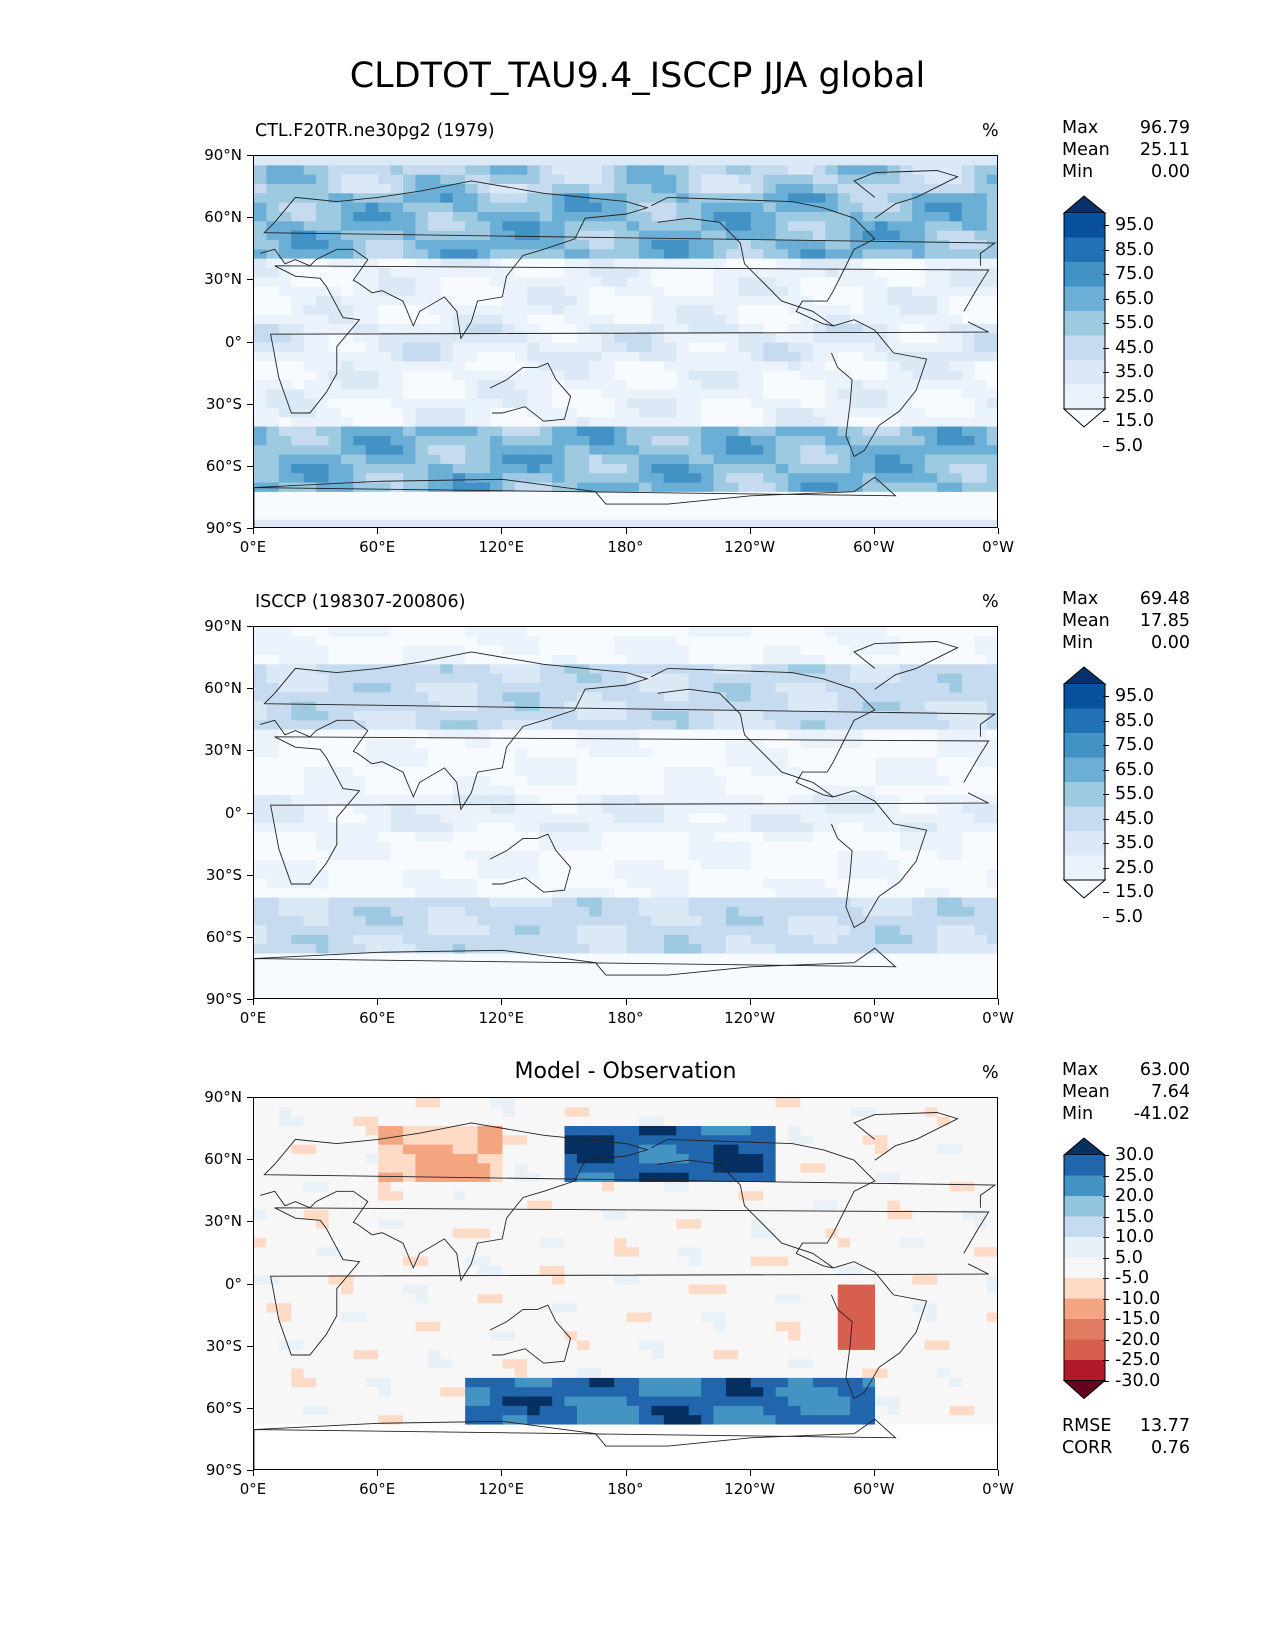 The image size is (1275, 1650). Describe the element at coordinates (377, 1018) in the screenshot. I see `x-tick-label: 60°E` at that location.